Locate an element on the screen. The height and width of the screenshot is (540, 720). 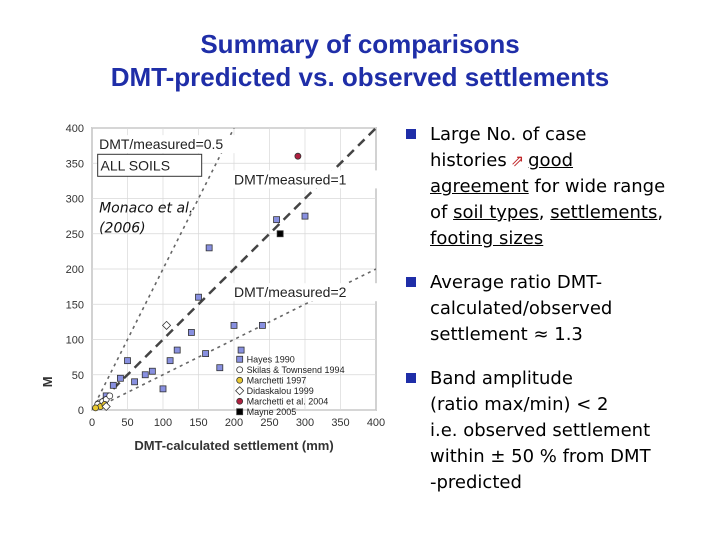
x-tick-label: 300 is located at coordinates (305, 423).